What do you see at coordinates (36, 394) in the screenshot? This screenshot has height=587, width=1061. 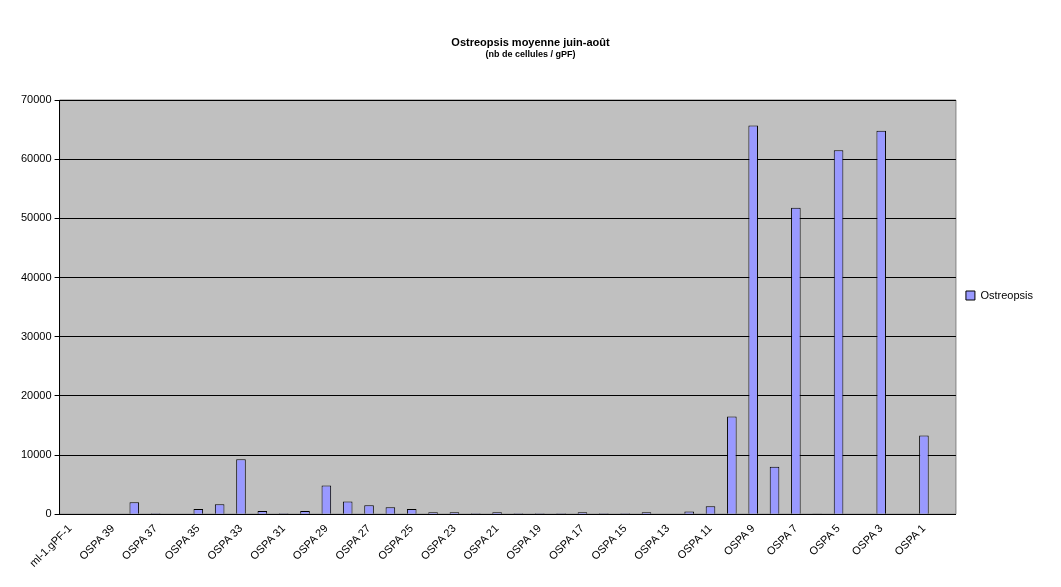 I see `y-tick-label: 20000` at bounding box center [36, 394].